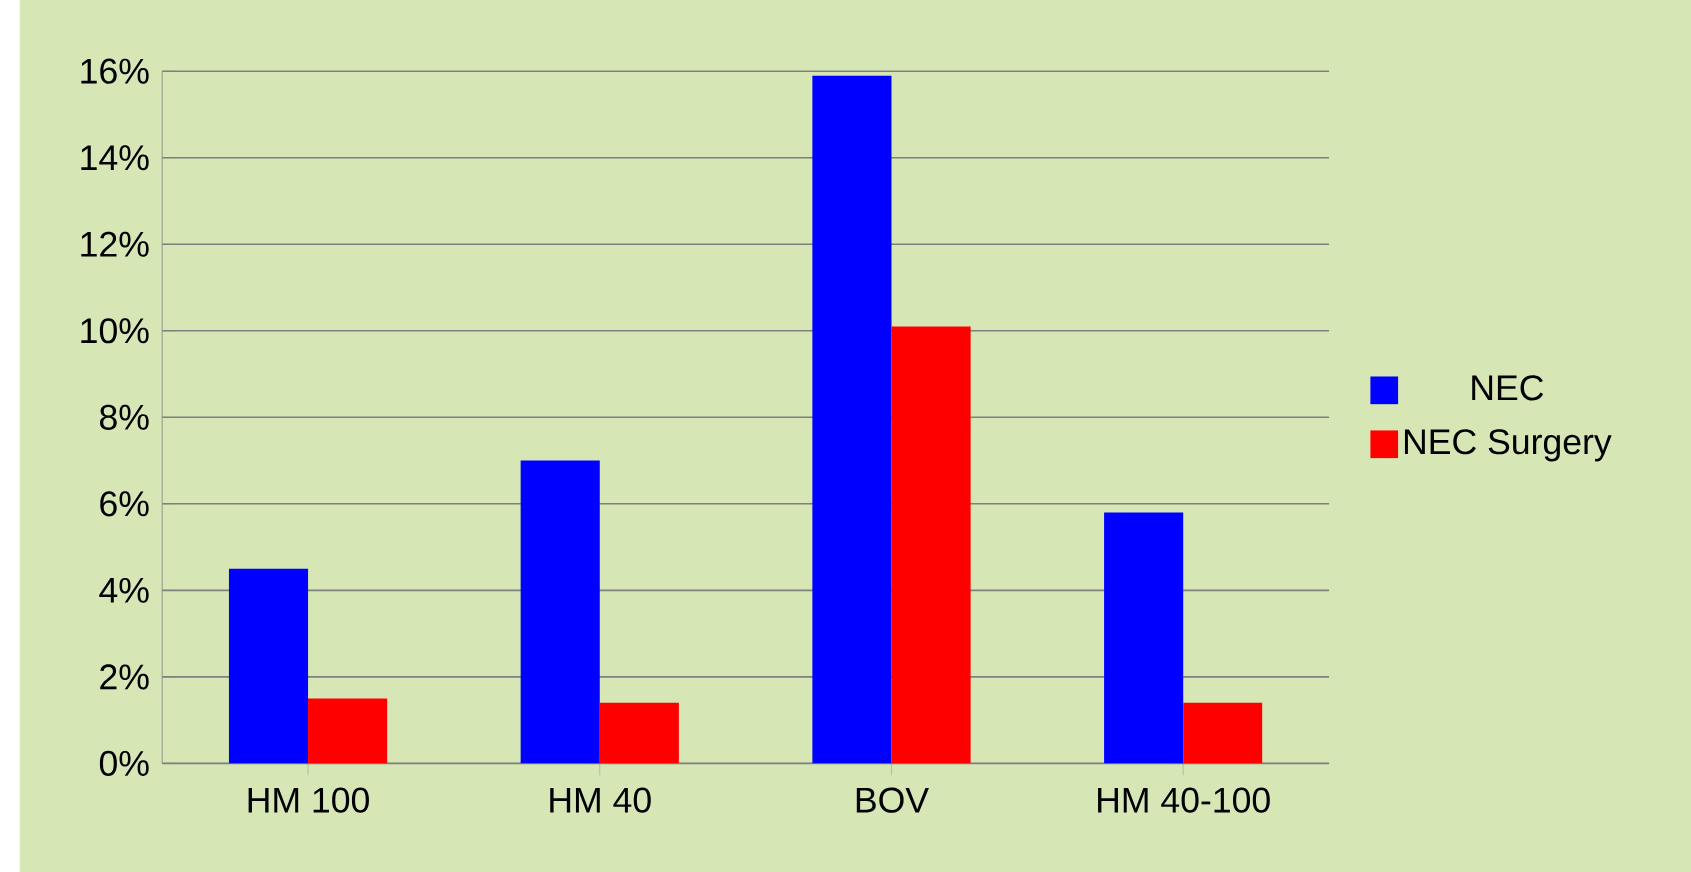  I want to click on y-tick-label: 8%, so click(124, 417).